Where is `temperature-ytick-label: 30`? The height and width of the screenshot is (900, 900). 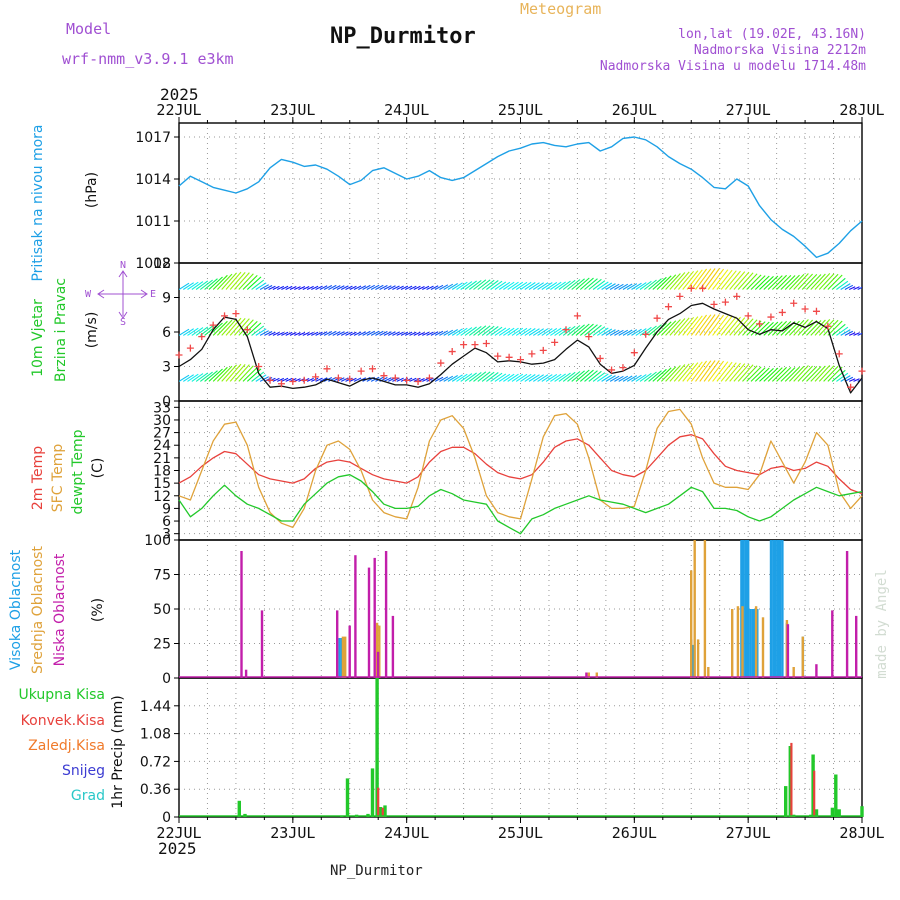
temperature-ytick-label: 30 is located at coordinates (162, 421).